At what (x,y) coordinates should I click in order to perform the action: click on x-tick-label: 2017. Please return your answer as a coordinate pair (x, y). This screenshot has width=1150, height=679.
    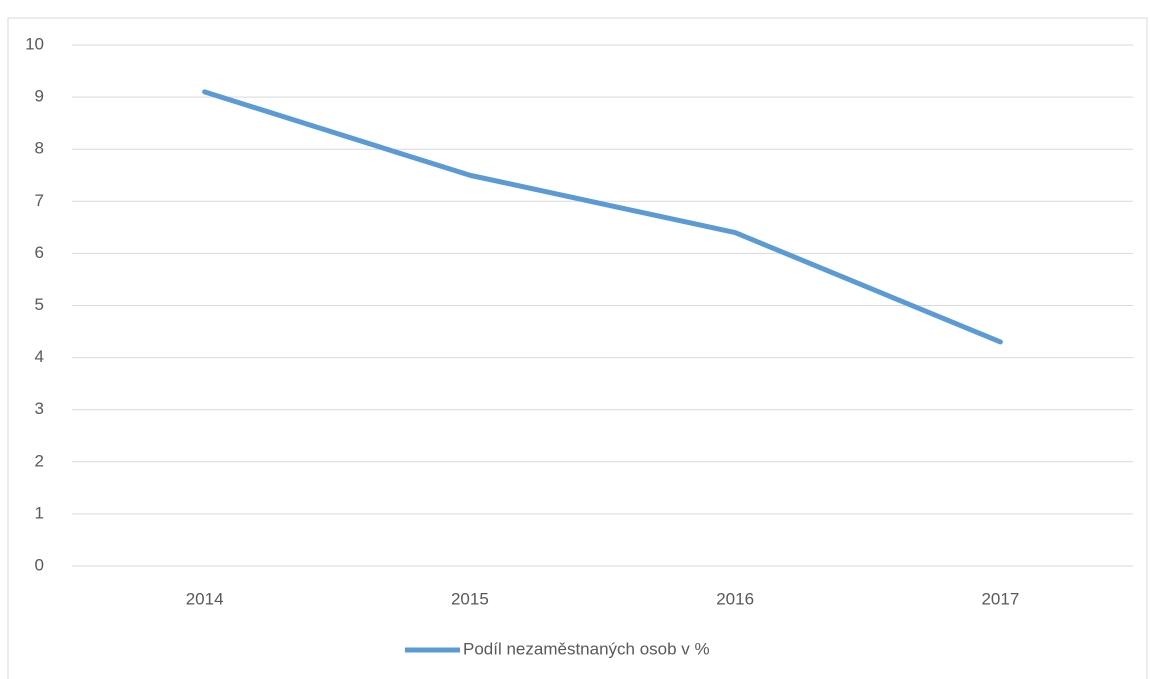
    Looking at the image, I should click on (1000, 598).